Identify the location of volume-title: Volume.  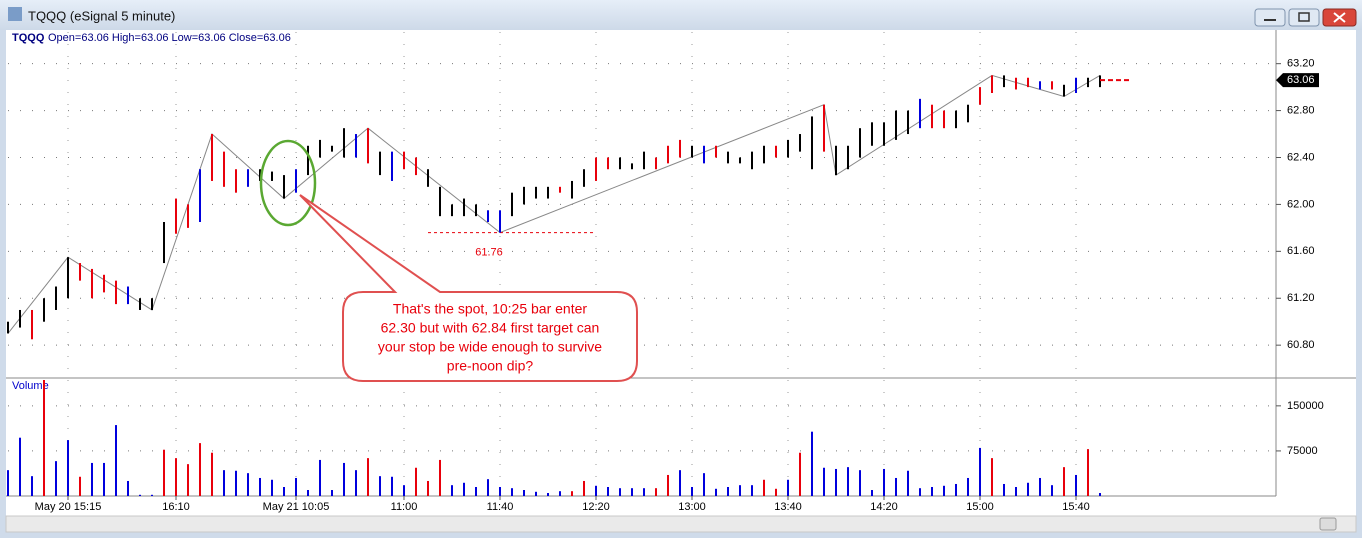
(30, 386).